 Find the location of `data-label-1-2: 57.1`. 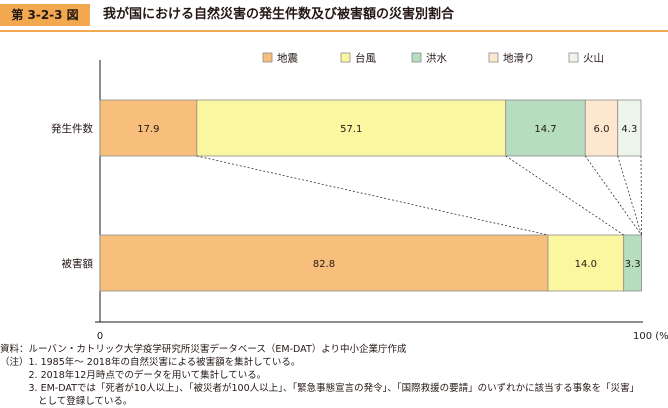

data-label-1-2: 57.1 is located at coordinates (351, 129).